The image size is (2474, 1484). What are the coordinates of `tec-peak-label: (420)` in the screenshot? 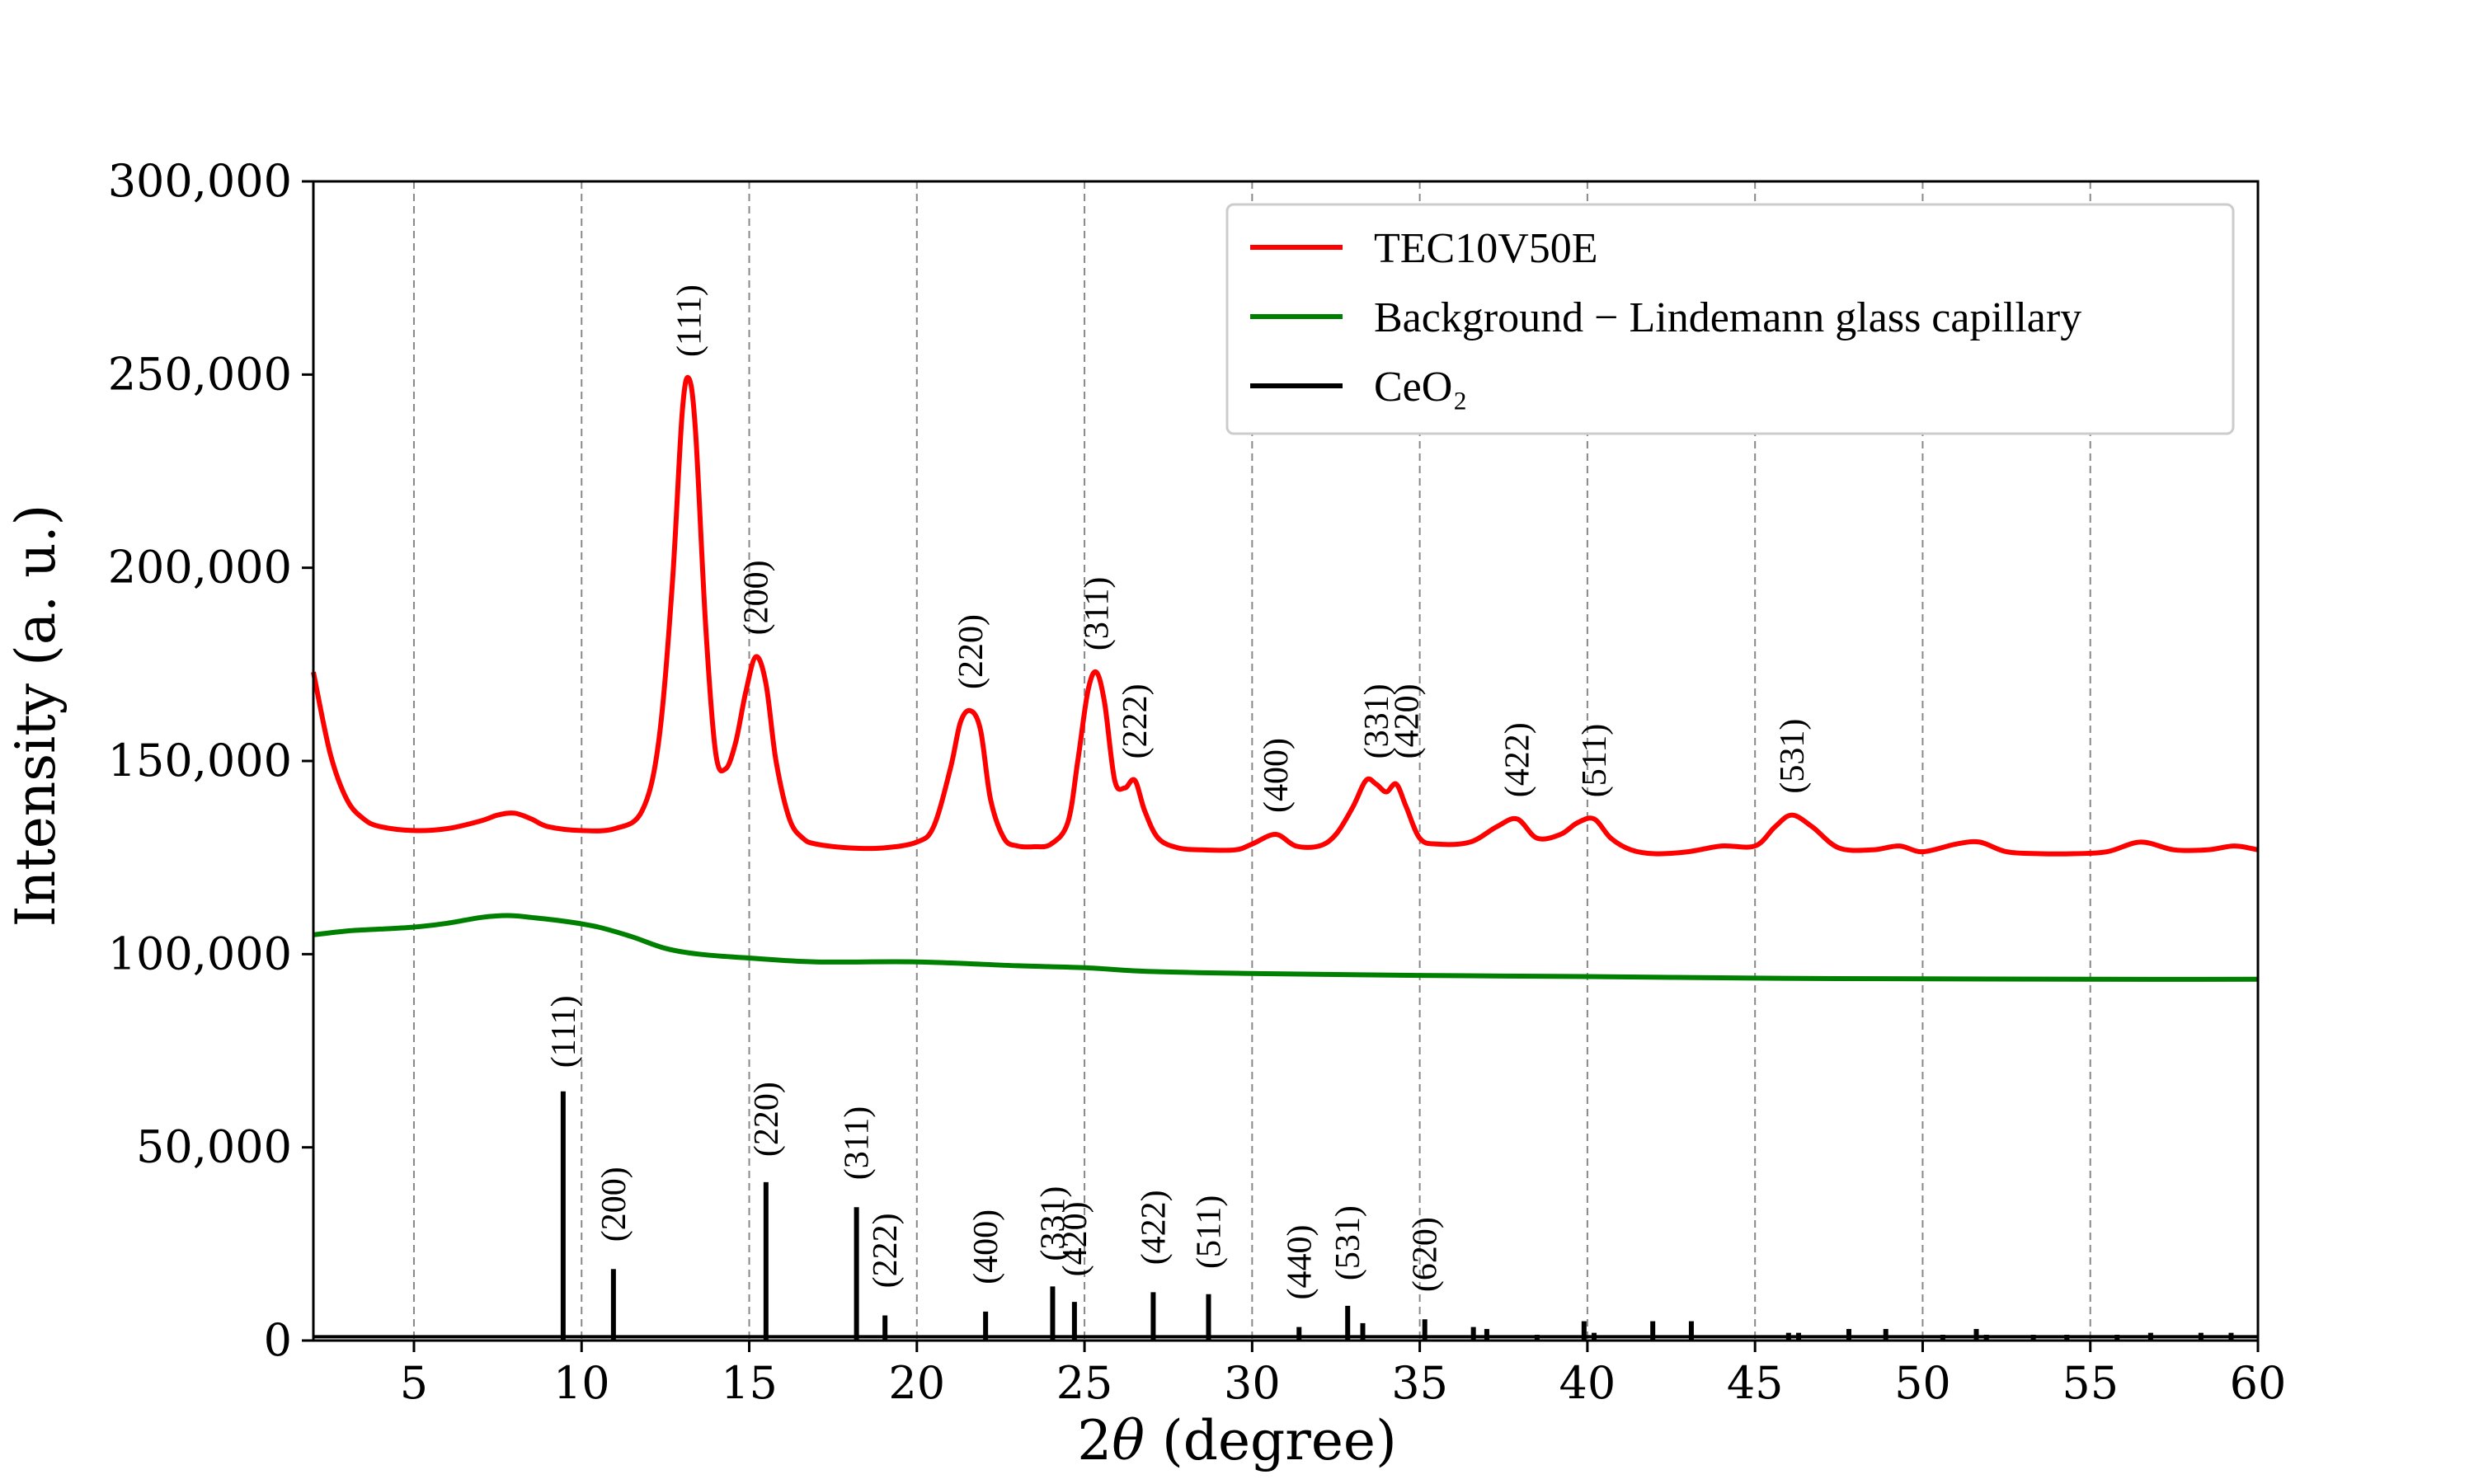 It's located at (1407, 720).